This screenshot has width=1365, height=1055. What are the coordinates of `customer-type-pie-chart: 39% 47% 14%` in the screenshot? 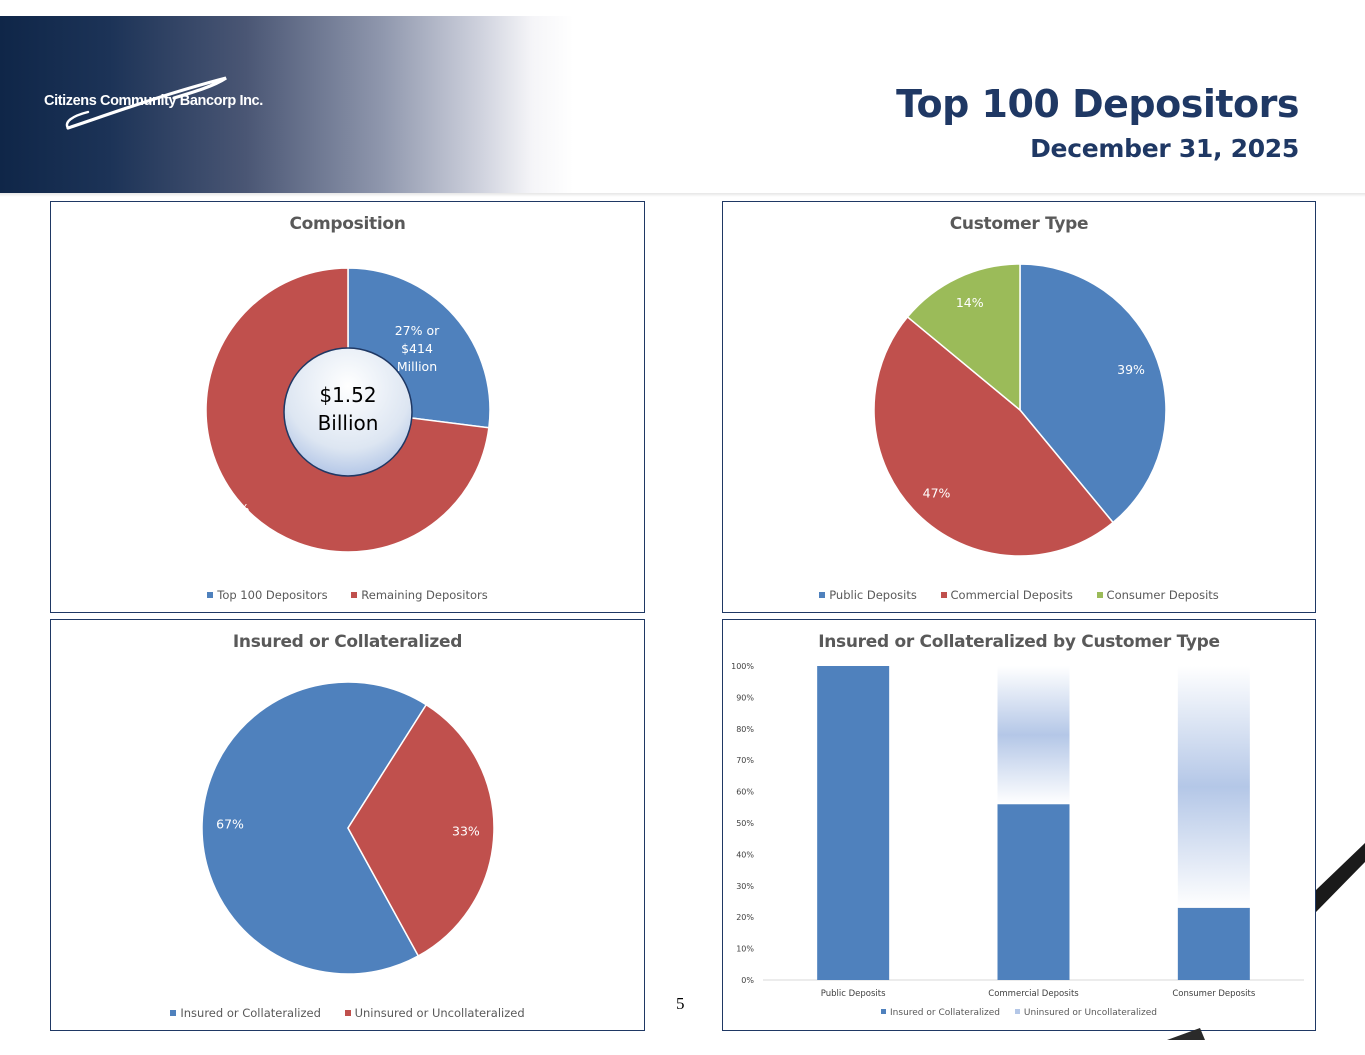 It's located at (1020, 410).